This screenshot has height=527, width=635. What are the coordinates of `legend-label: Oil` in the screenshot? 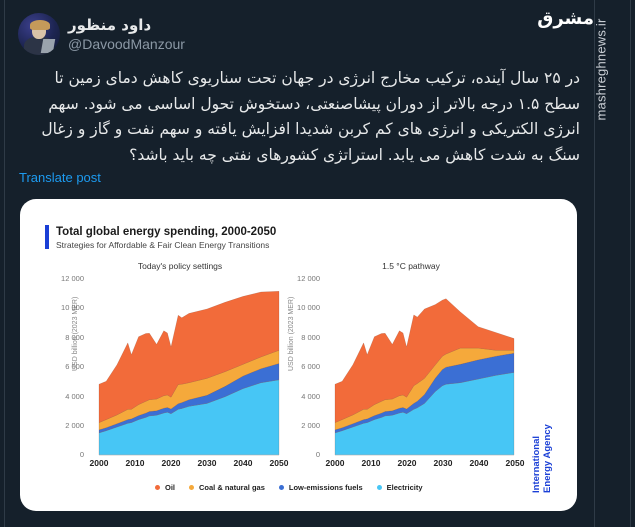 It's located at (170, 487).